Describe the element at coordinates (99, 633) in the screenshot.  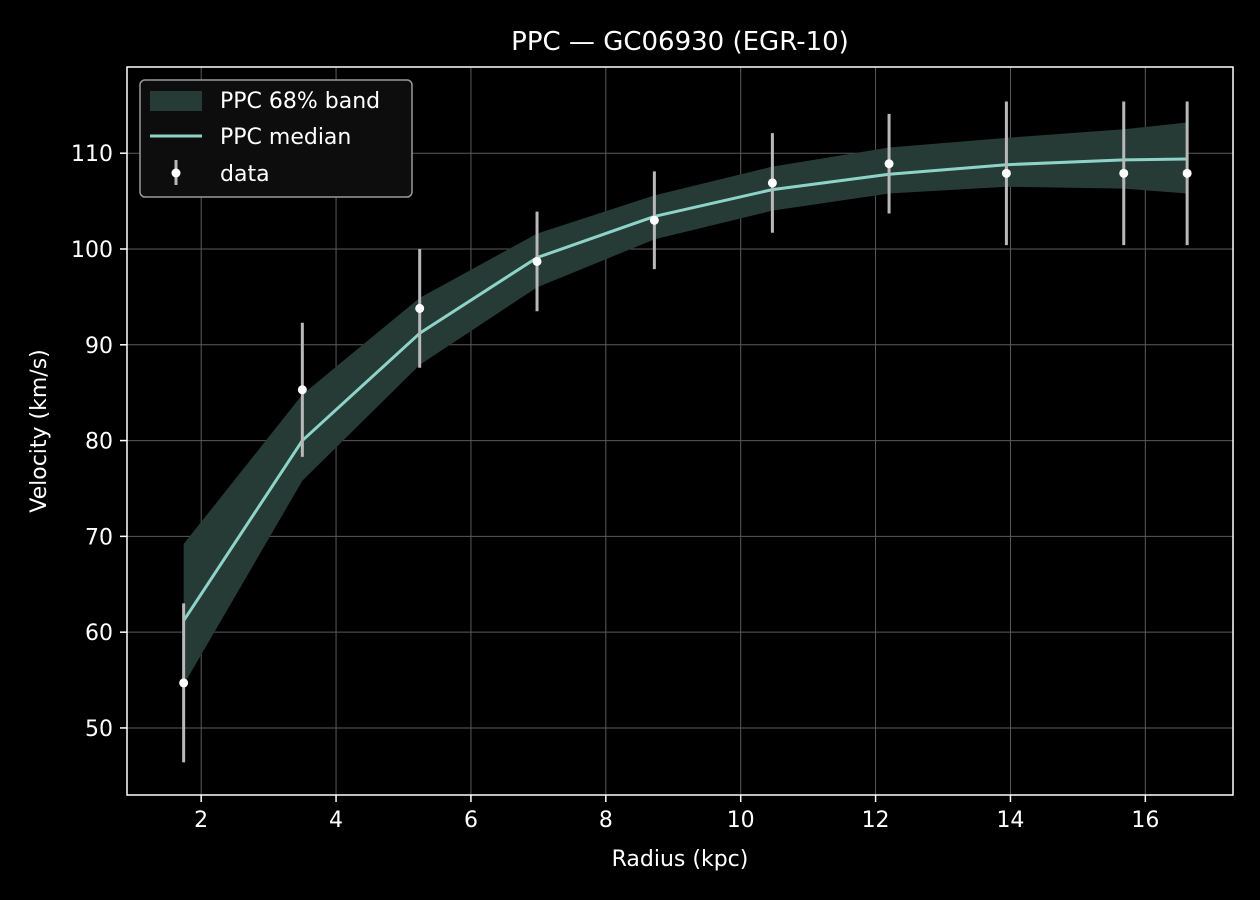
I see `y-tick-label: 60` at that location.